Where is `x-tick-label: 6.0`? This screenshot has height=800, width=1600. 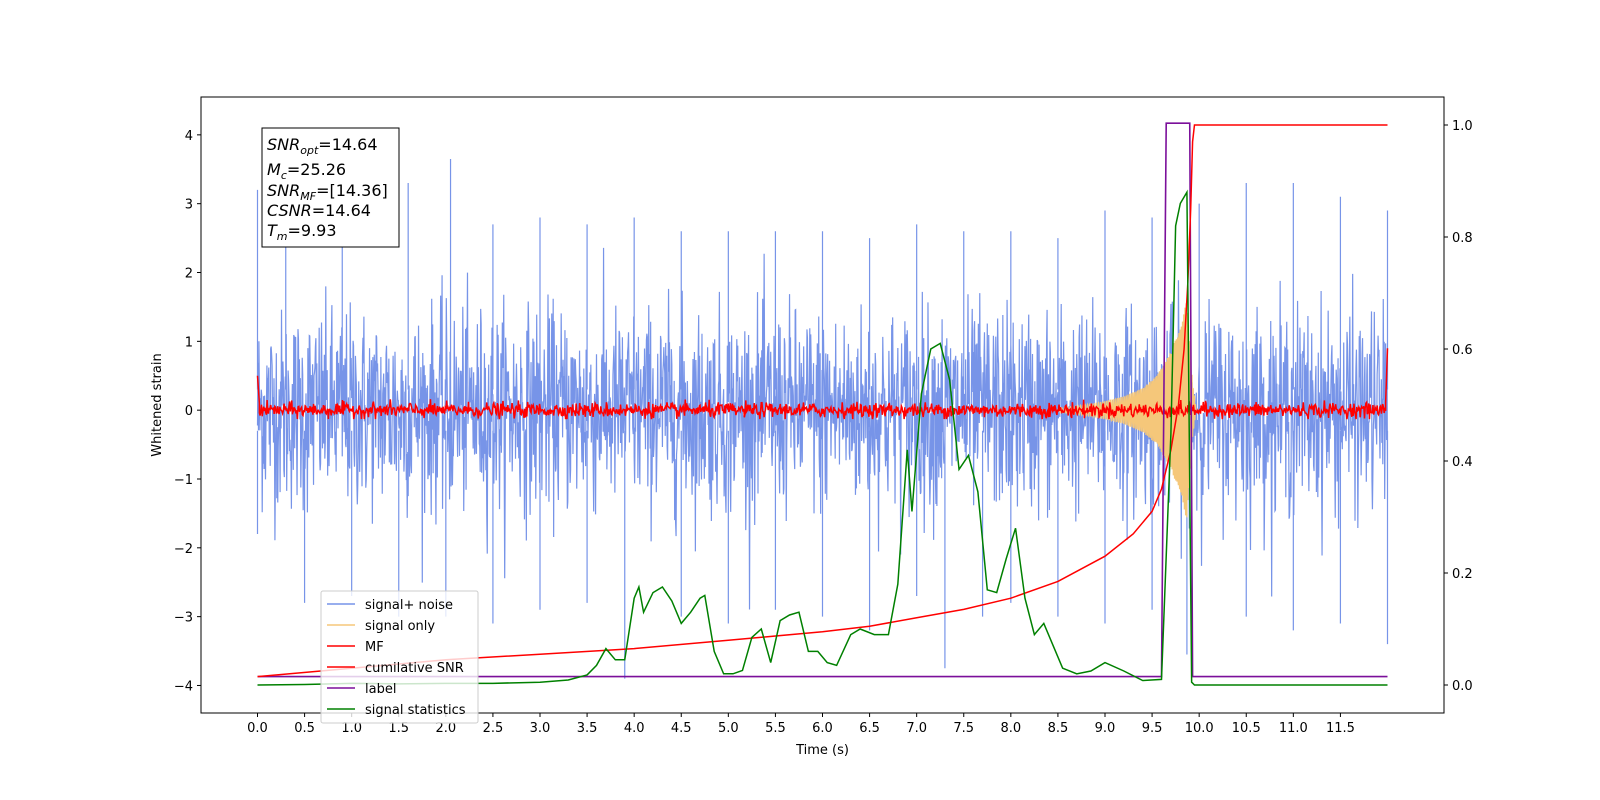
x-tick-label: 6.0 is located at coordinates (822, 728).